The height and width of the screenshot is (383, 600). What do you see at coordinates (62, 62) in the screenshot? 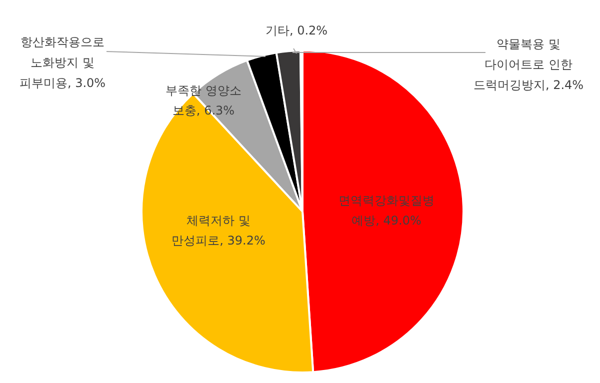
I see `slice-label: 항산화작용으로 노화방지 및 피부미용, 3.0%` at bounding box center [62, 62].